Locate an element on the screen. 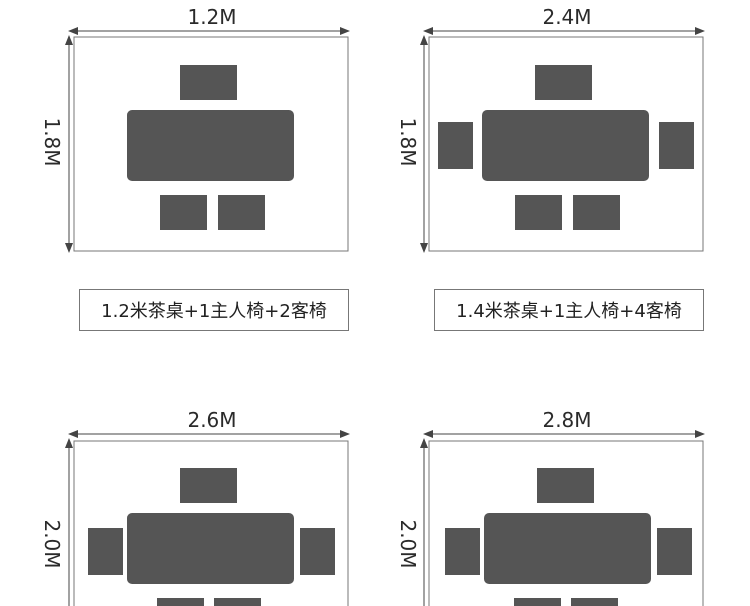 Image resolution: width=750 pixels, height=606 pixels. width-label: 2.6M is located at coordinates (211, 420).